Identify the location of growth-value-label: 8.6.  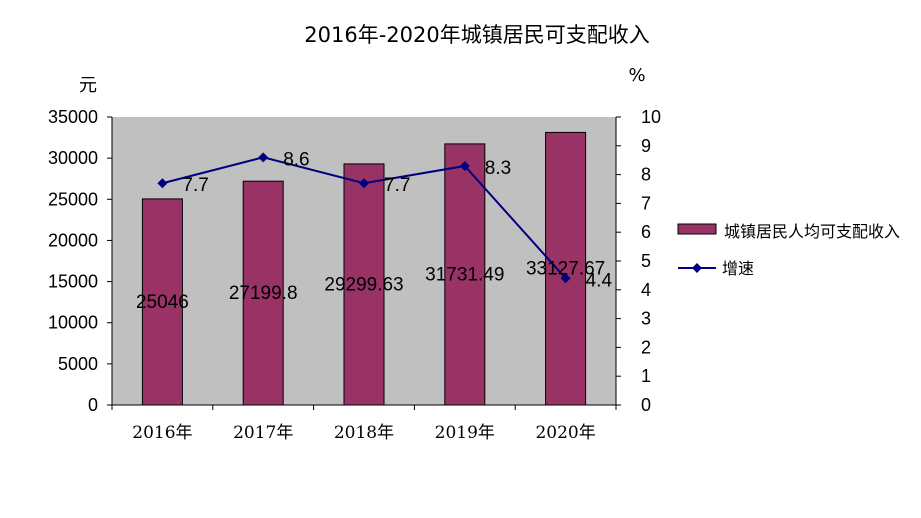
(296, 159).